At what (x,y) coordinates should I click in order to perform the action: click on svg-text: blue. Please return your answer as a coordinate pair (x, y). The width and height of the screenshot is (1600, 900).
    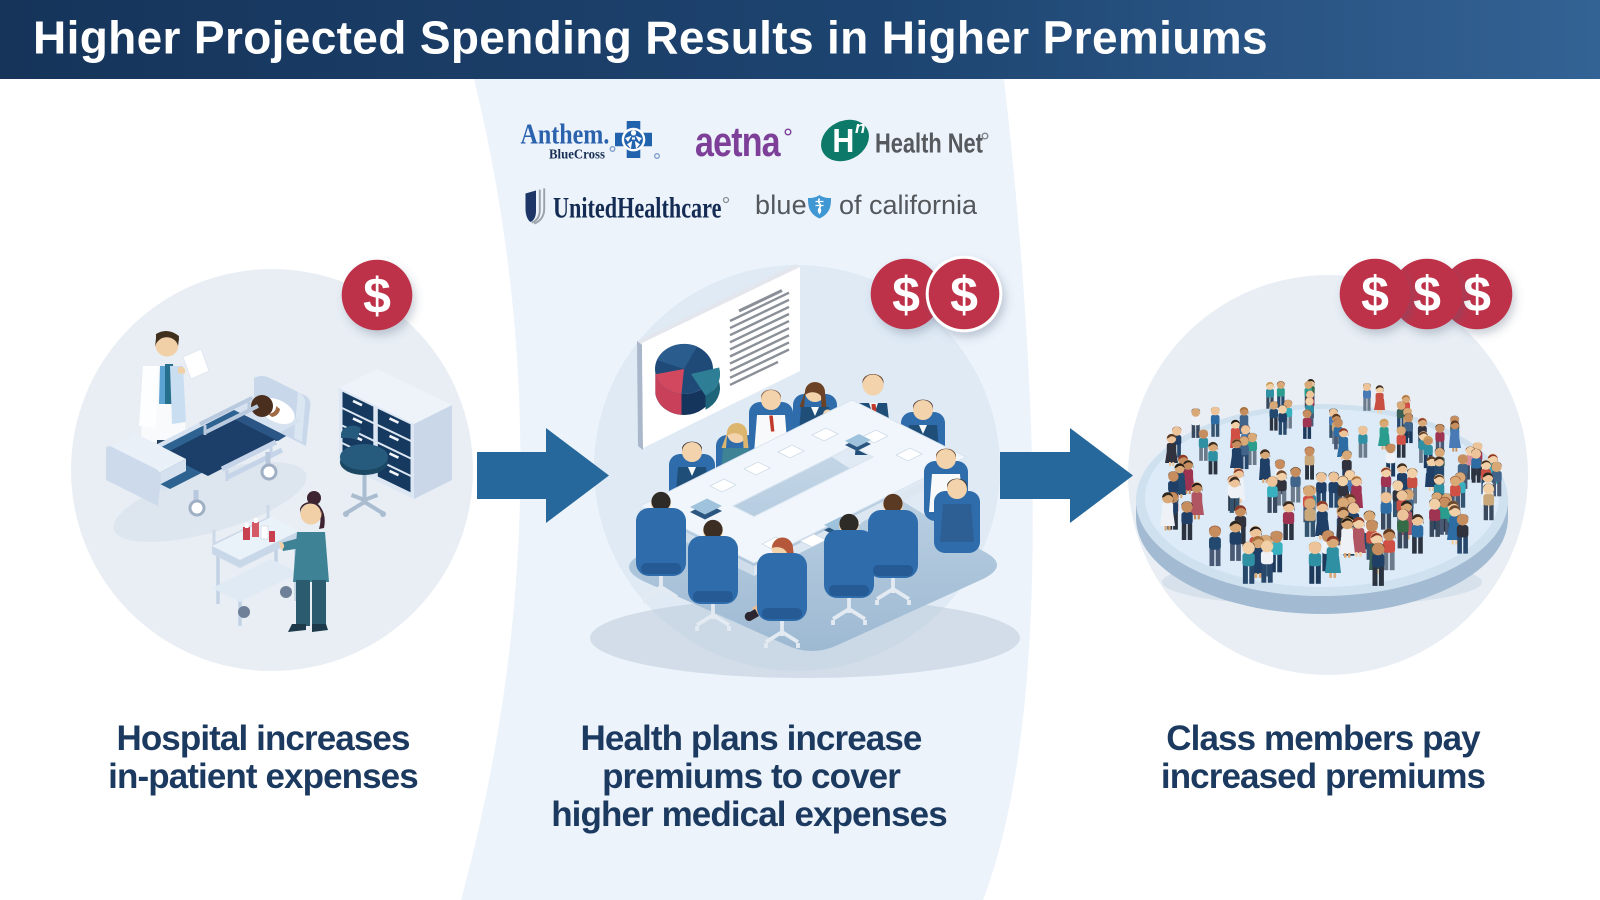
    Looking at the image, I should click on (781, 205).